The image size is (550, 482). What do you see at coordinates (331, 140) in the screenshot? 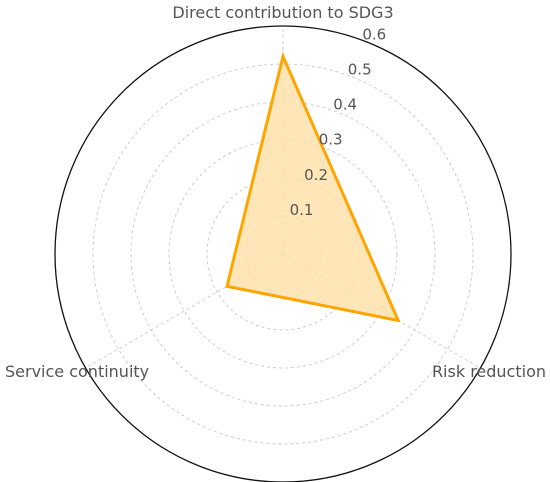
I see `tick-label-3: 0.3` at bounding box center [331, 140].